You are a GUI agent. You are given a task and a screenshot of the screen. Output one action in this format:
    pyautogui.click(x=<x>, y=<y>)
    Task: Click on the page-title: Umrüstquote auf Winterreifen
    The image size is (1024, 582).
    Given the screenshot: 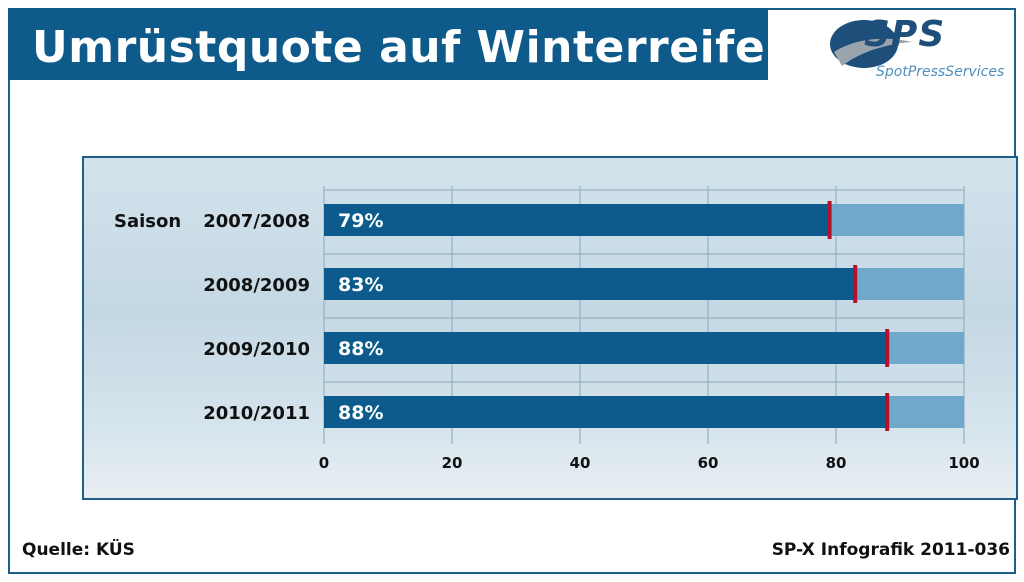 What is the action you would take?
    pyautogui.click(x=414, y=47)
    